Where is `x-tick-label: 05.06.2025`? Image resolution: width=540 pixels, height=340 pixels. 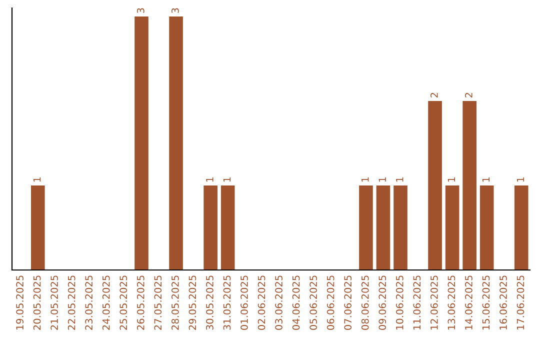 x-tick-label: 05.06.2025 is located at coordinates (313, 303).